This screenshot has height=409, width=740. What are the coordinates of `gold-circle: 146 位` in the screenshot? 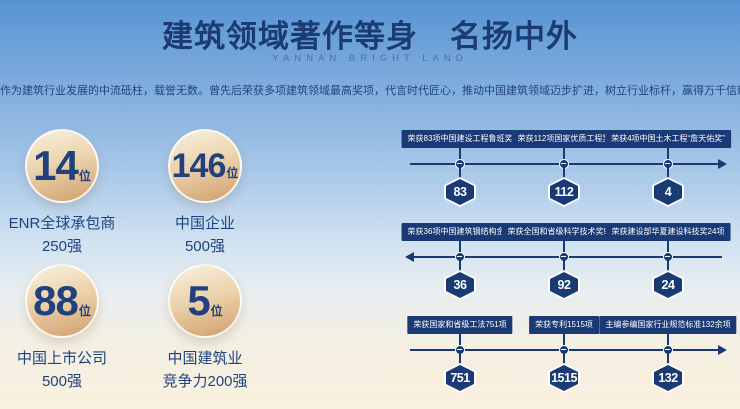 It's located at (205, 166).